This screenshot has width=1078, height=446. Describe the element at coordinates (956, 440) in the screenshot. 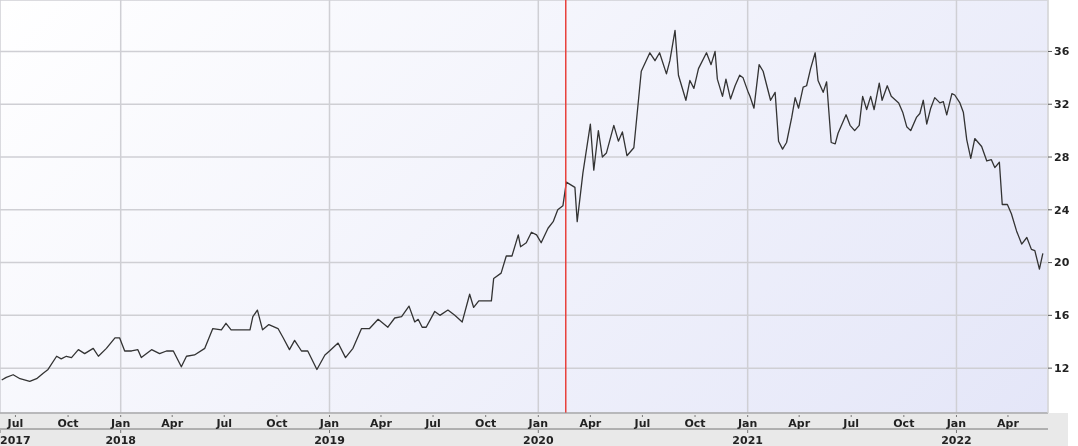

I see `x2-tick-label: 2022` at that location.